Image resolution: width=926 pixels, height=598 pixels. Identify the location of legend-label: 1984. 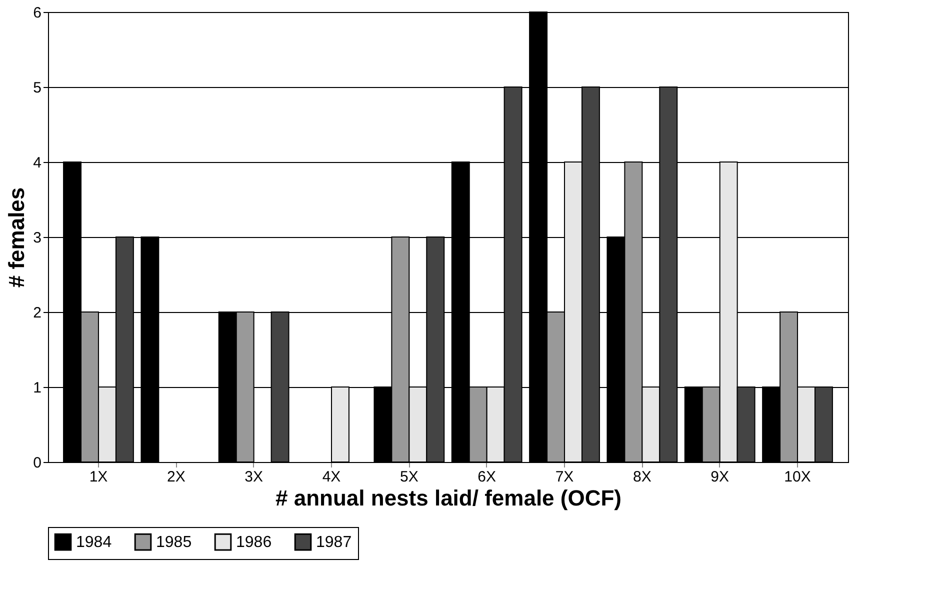
(94, 543).